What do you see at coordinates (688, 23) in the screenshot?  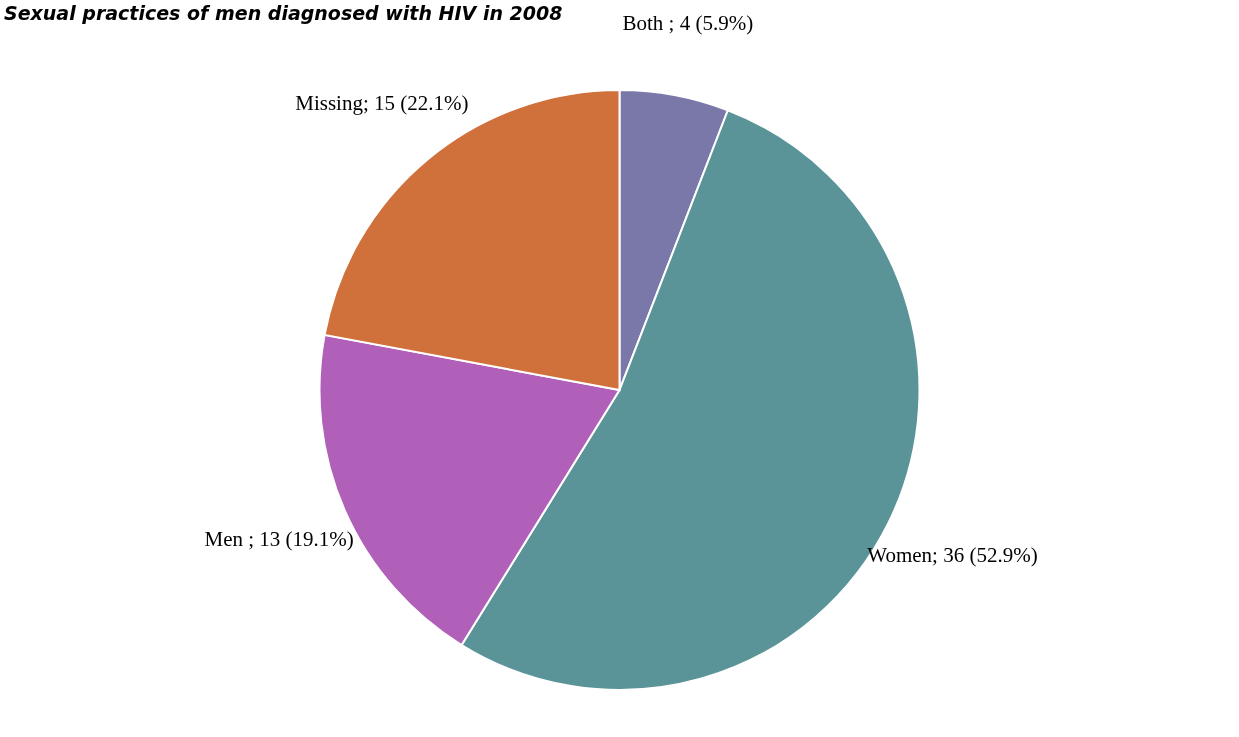 I see `slice-label: Both ; 4 (5.9%)` at bounding box center [688, 23].